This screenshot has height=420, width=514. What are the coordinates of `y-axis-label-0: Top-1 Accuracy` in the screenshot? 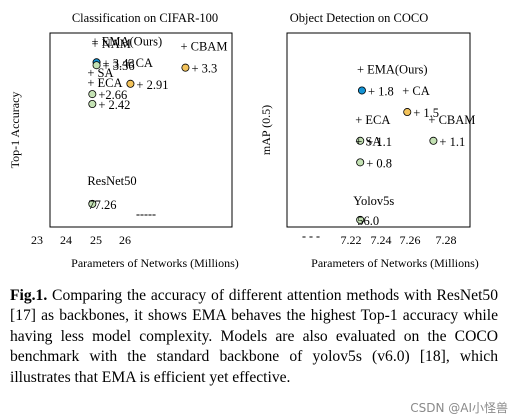 It's located at (15, 130).